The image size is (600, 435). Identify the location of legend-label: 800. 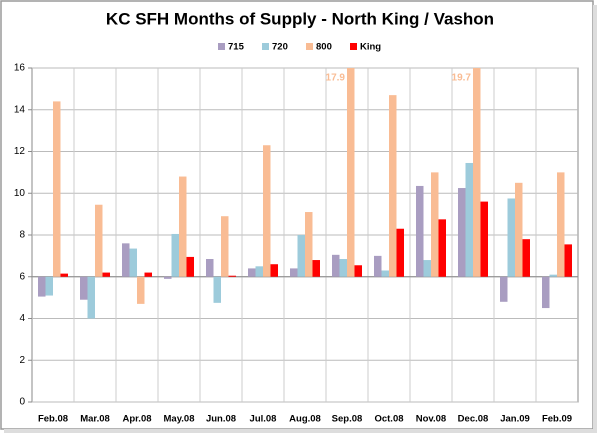
(324, 47).